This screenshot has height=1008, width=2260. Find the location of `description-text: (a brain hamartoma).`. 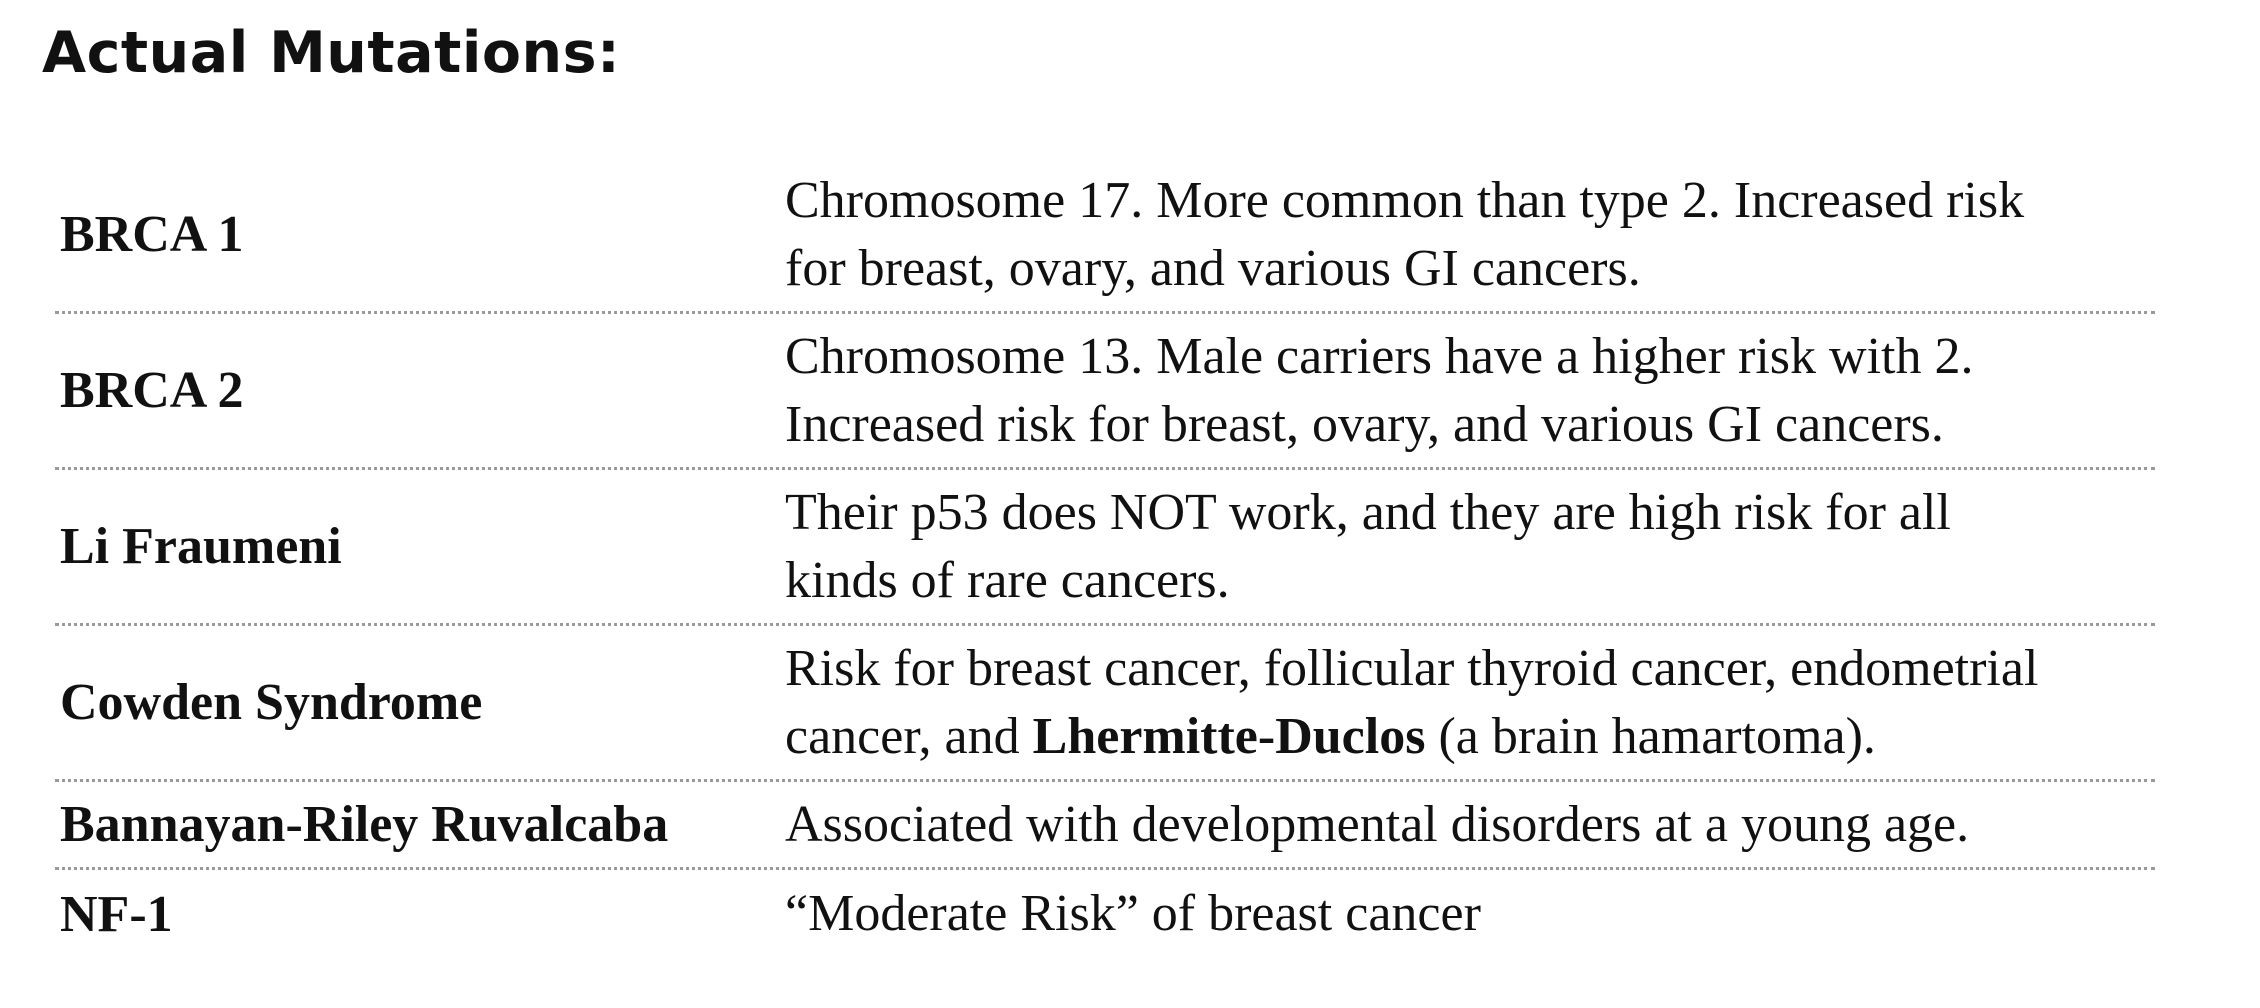

description-text: (a brain hamartoma). is located at coordinates (1650, 736).